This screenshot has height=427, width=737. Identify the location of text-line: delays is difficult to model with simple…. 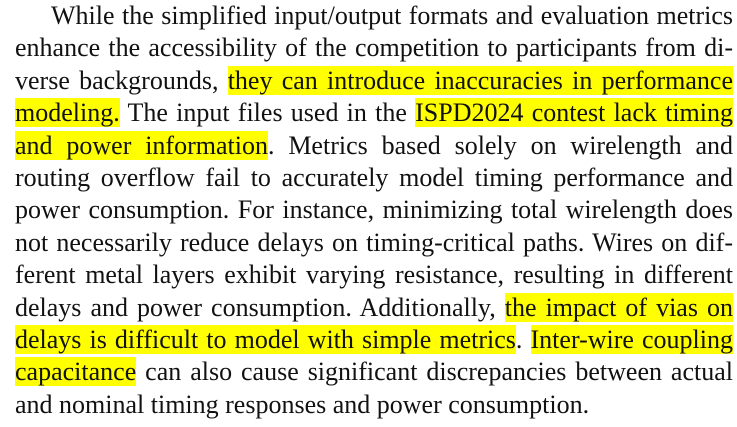
(374, 340).